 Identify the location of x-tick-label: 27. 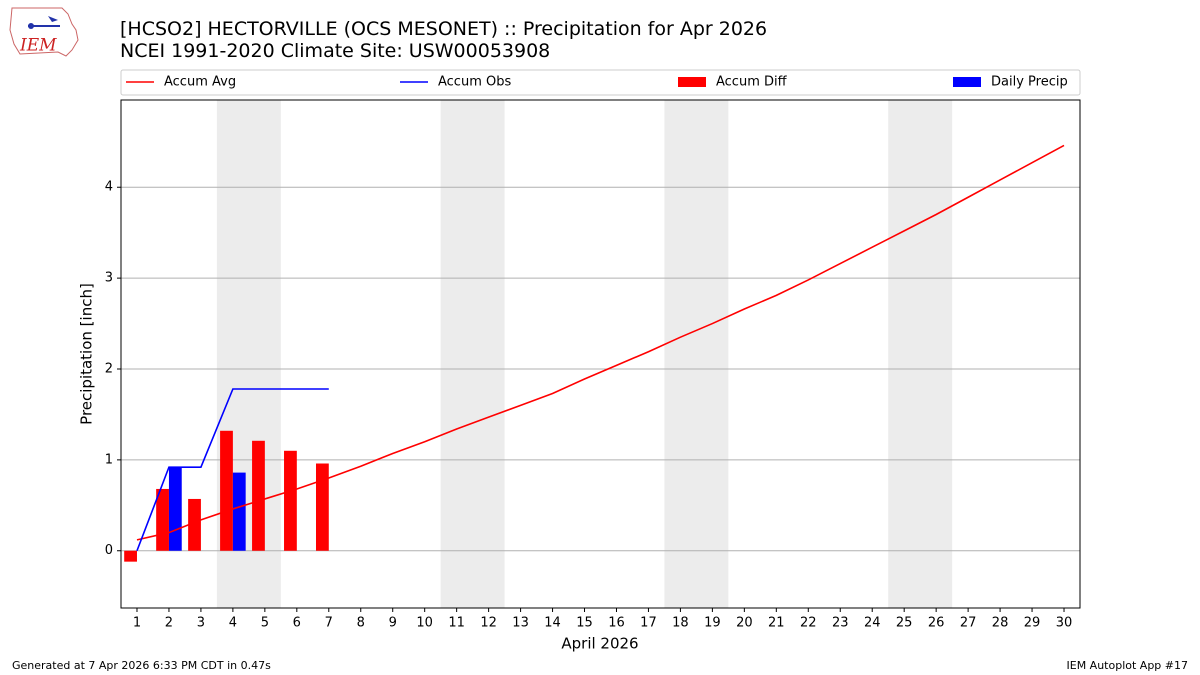
(968, 623).